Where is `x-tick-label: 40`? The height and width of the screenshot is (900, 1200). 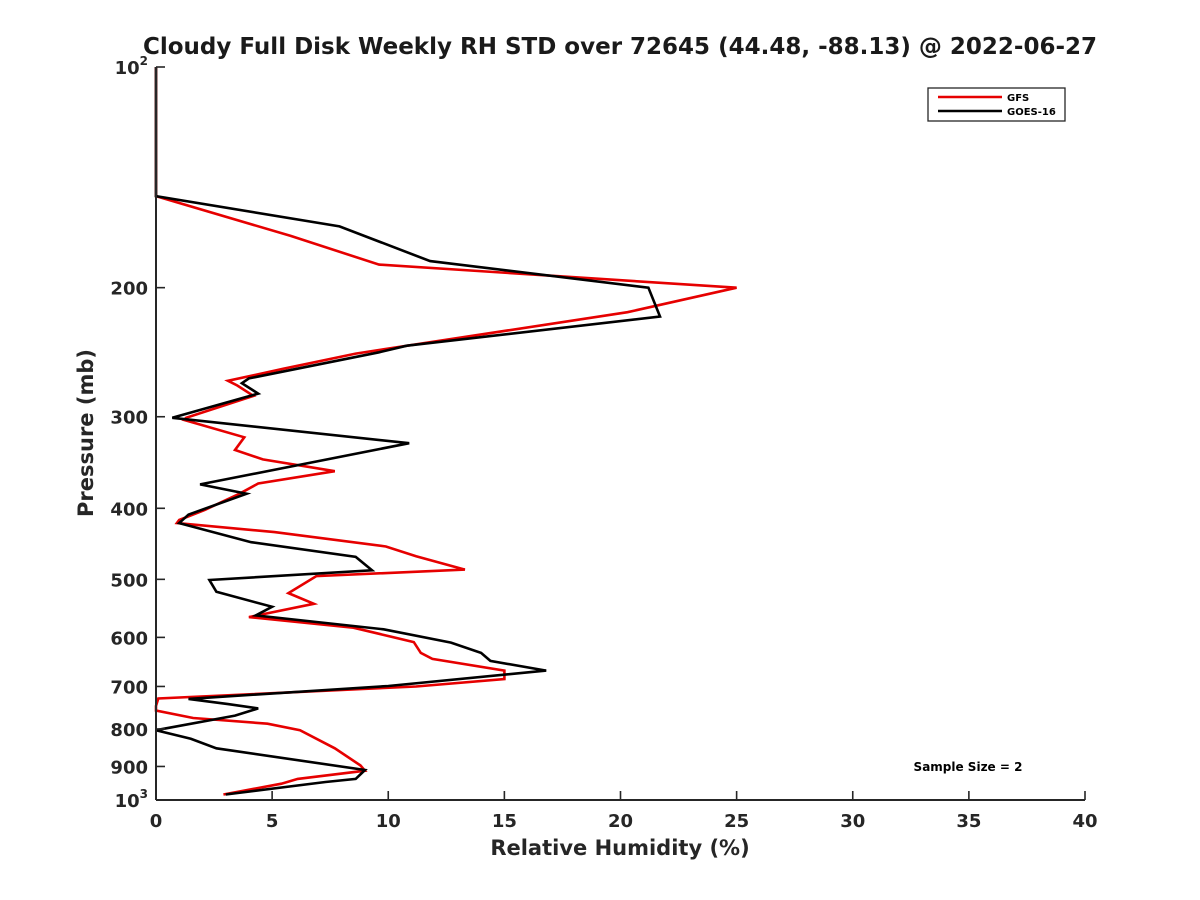
x-tick-label: 40 is located at coordinates (1084, 821).